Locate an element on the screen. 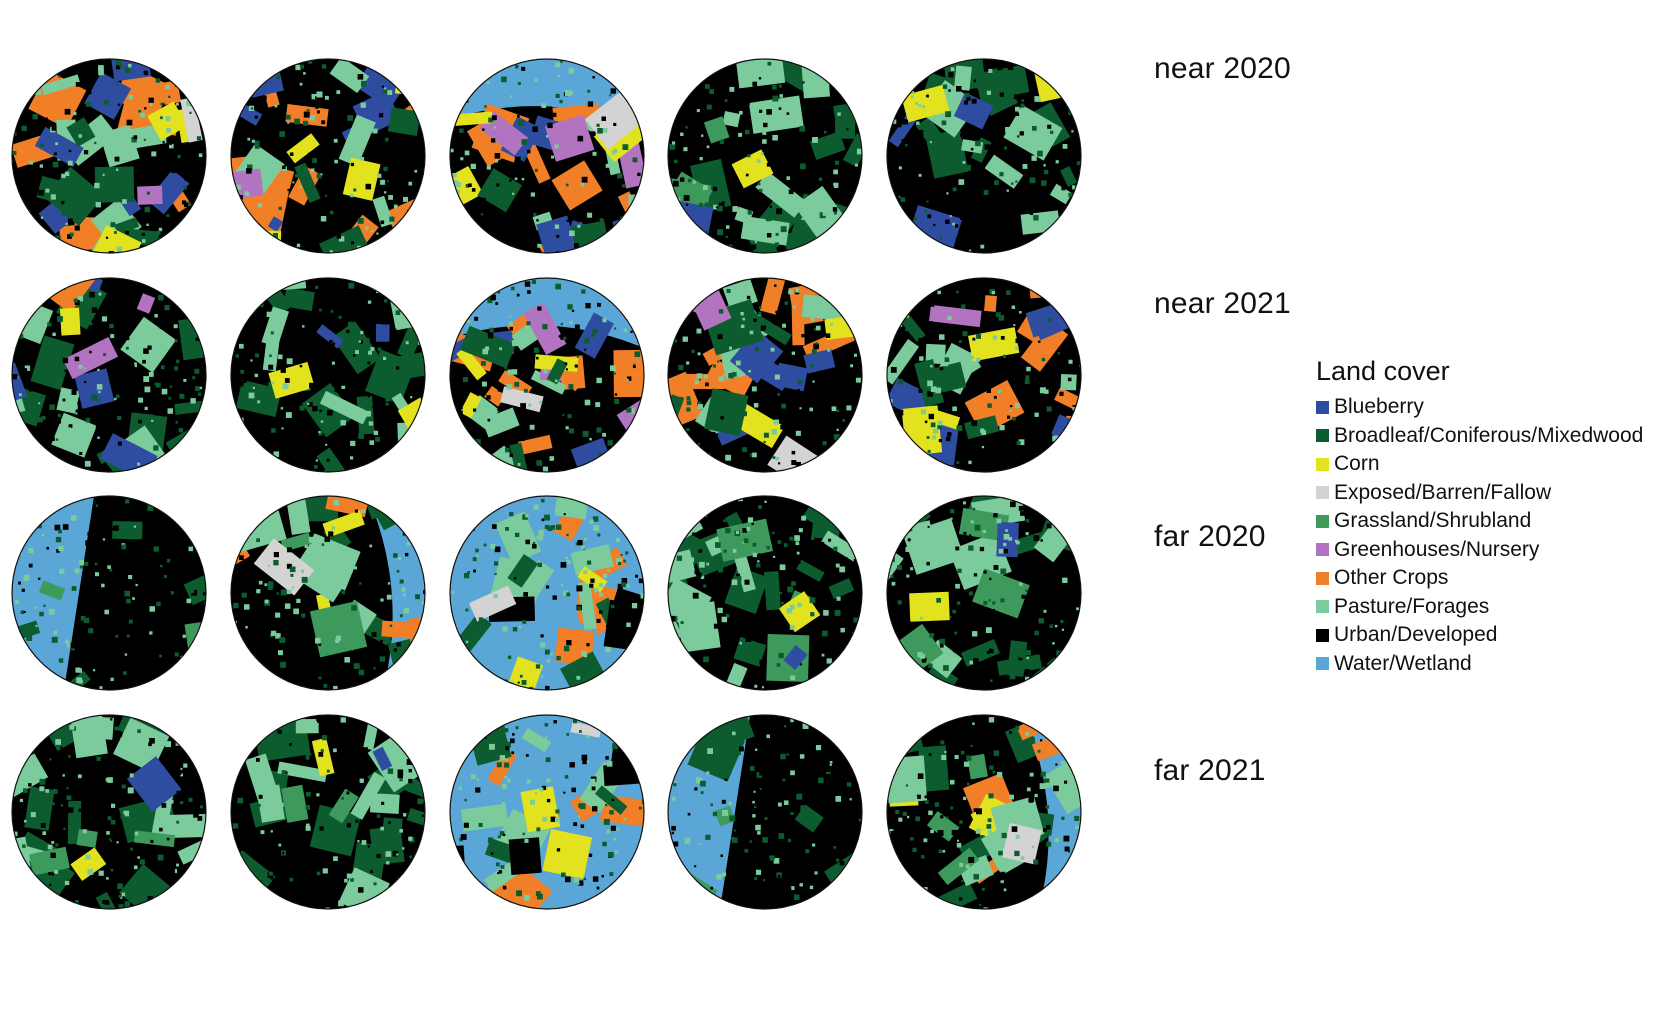 The width and height of the screenshot is (1674, 1034). legend-item-blueberry: Blueberry is located at coordinates (1479, 407).